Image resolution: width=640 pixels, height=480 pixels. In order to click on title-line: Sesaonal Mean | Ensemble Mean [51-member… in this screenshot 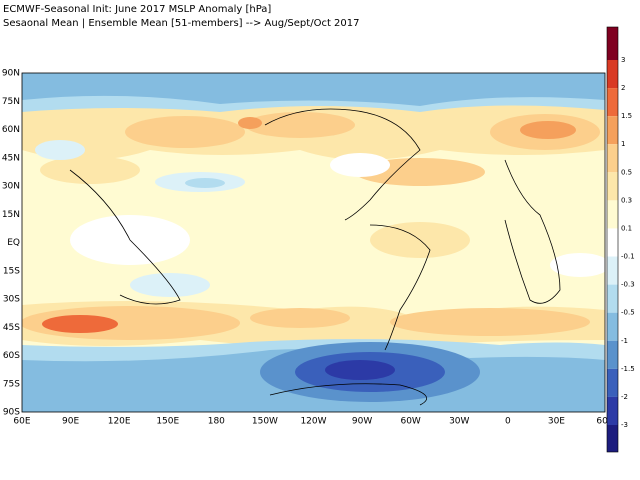, I will do `click(181, 23)`.